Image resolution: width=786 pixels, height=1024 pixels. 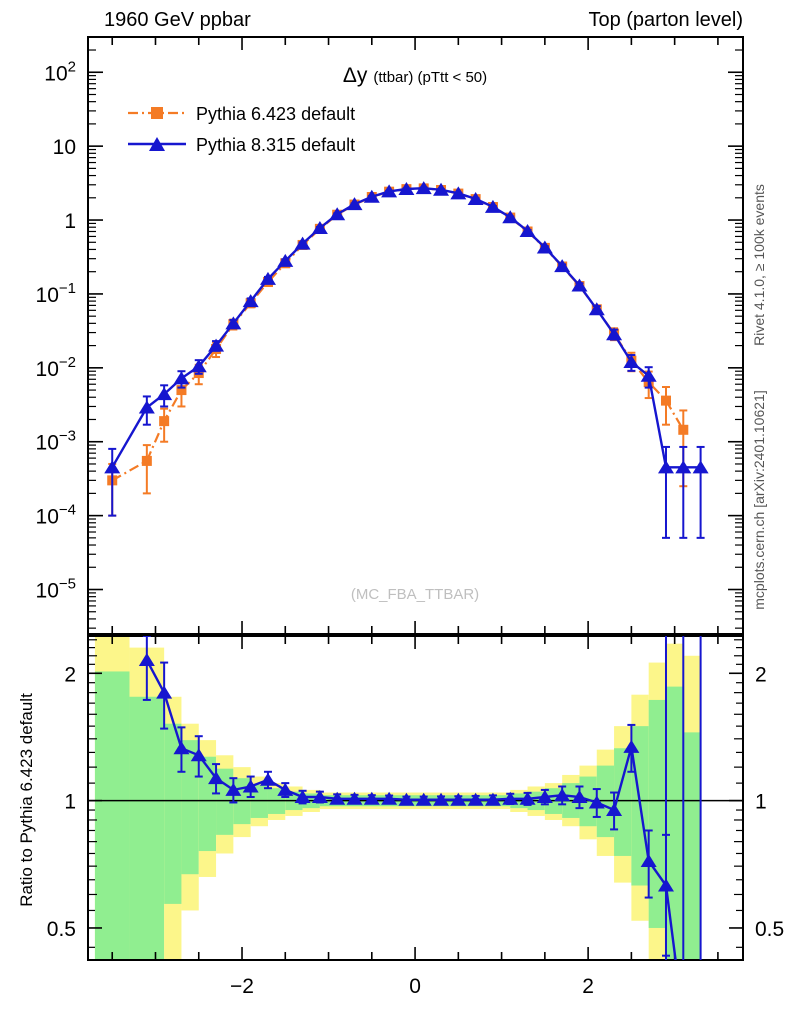 What do you see at coordinates (415, 594) in the screenshot?
I see `watermark-label: (MC_FBA_TTBAR)` at bounding box center [415, 594].